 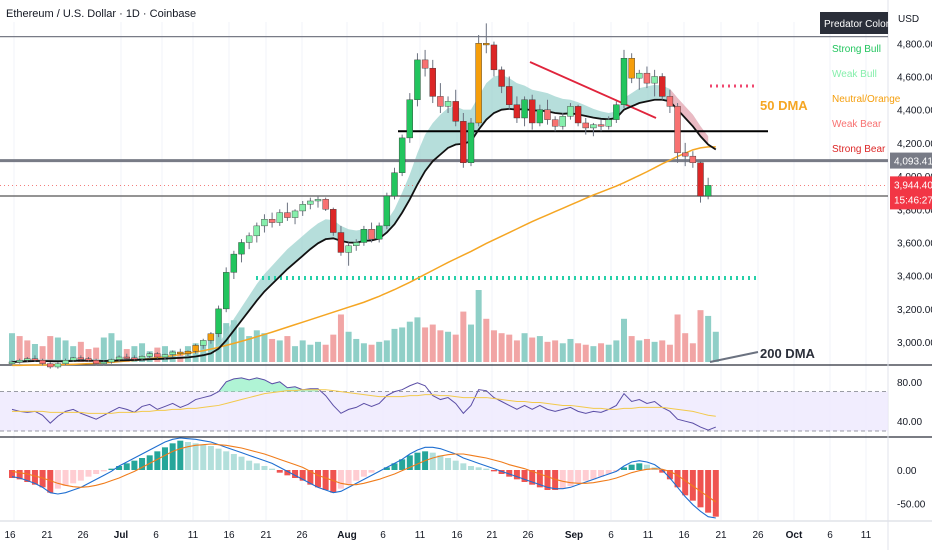 What do you see at coordinates (911, 160) in the screenshot?
I see `price-tag-bg` at bounding box center [911, 160].